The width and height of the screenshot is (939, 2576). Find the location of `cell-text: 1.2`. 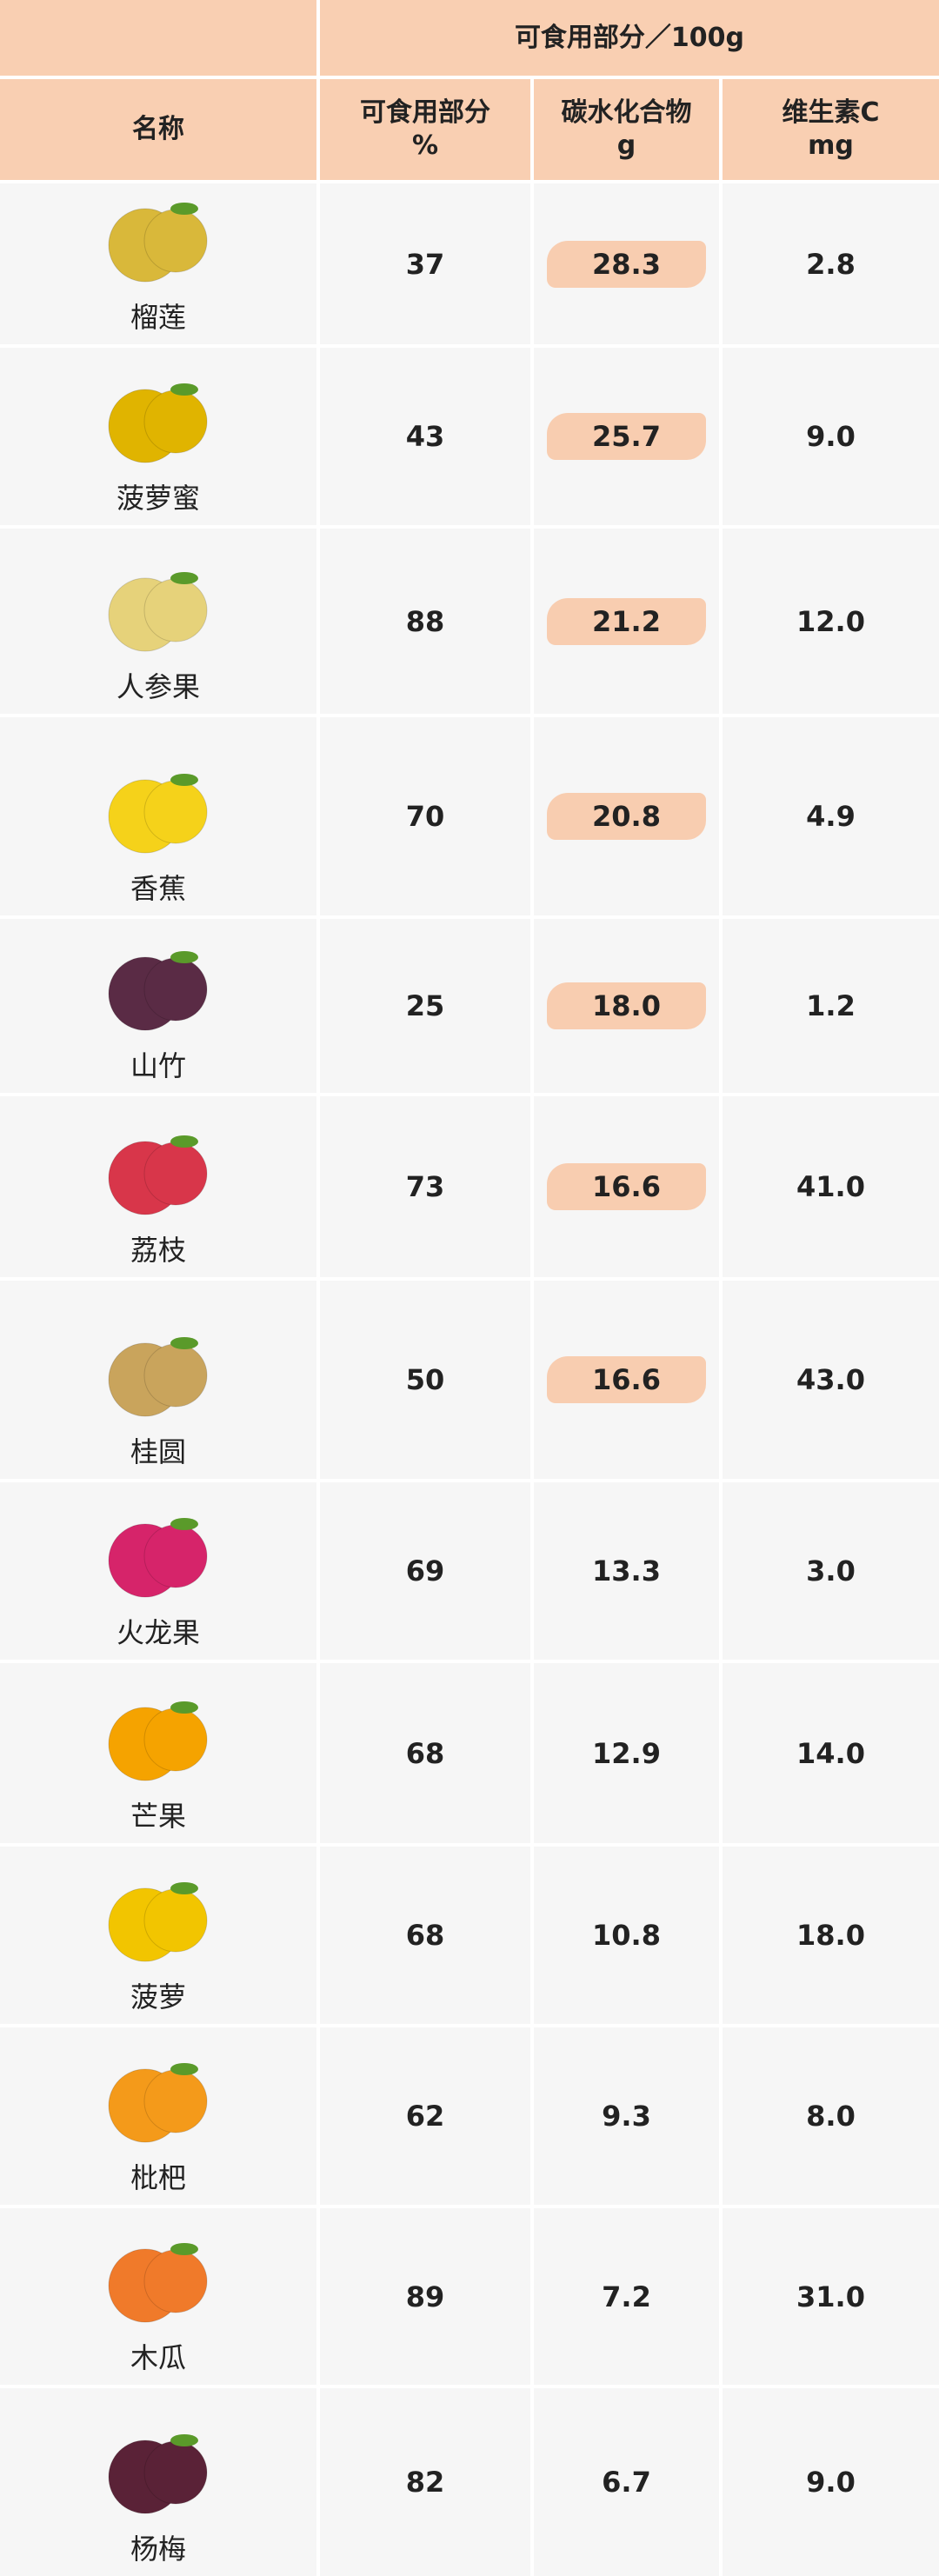

cell-text: 1.2 is located at coordinates (831, 1005).